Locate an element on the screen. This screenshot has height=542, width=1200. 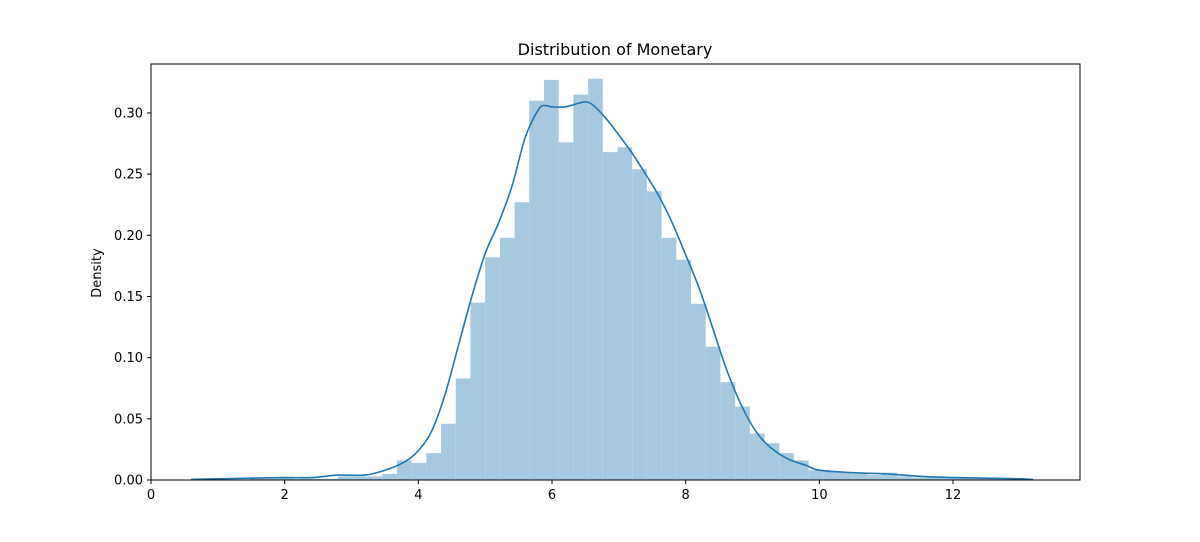
x-tick-label: 4 is located at coordinates (418, 495).